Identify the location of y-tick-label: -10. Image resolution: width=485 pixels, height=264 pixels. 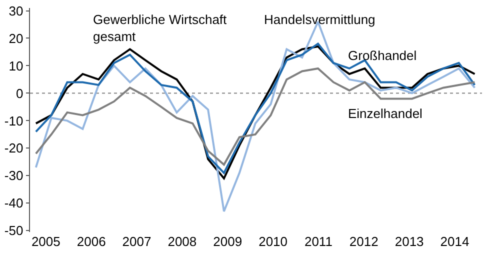
(14, 120).